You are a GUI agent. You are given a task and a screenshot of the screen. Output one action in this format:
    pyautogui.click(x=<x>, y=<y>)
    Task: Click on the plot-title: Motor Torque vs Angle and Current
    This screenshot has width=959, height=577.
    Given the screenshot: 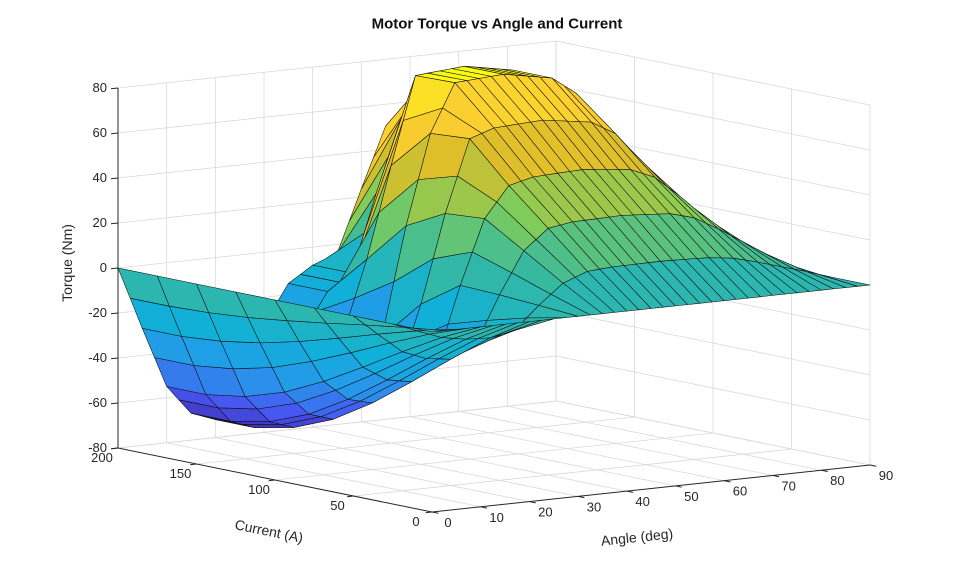 What is the action you would take?
    pyautogui.click(x=497, y=24)
    